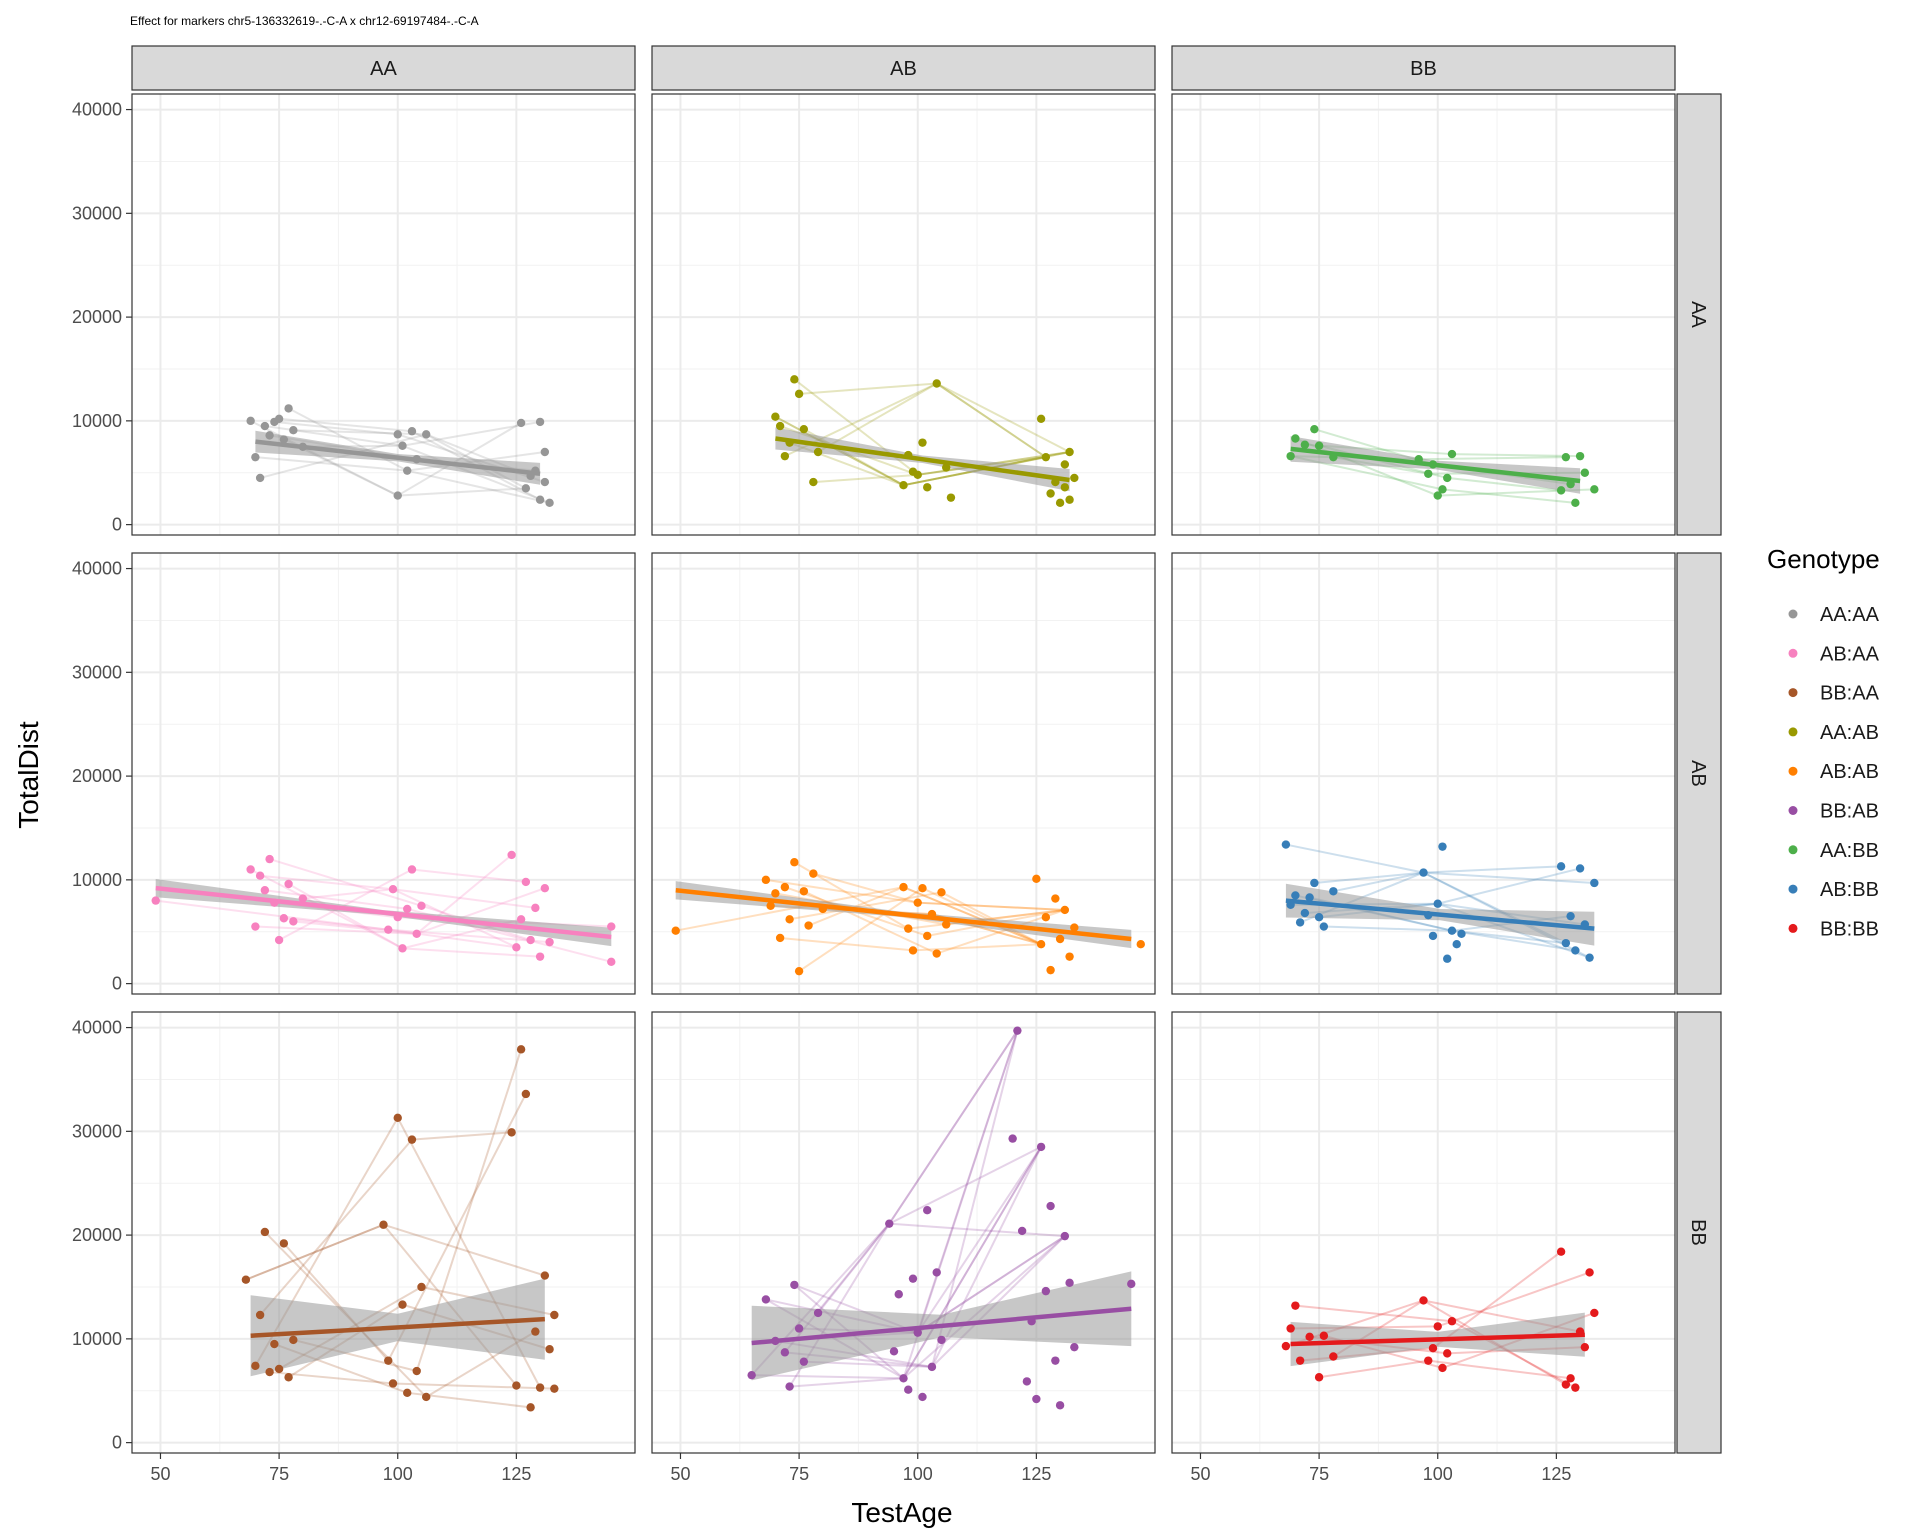 Image resolution: width=1920 pixels, height=1536 pixels. I want to click on panel-background, so click(383, 1232).